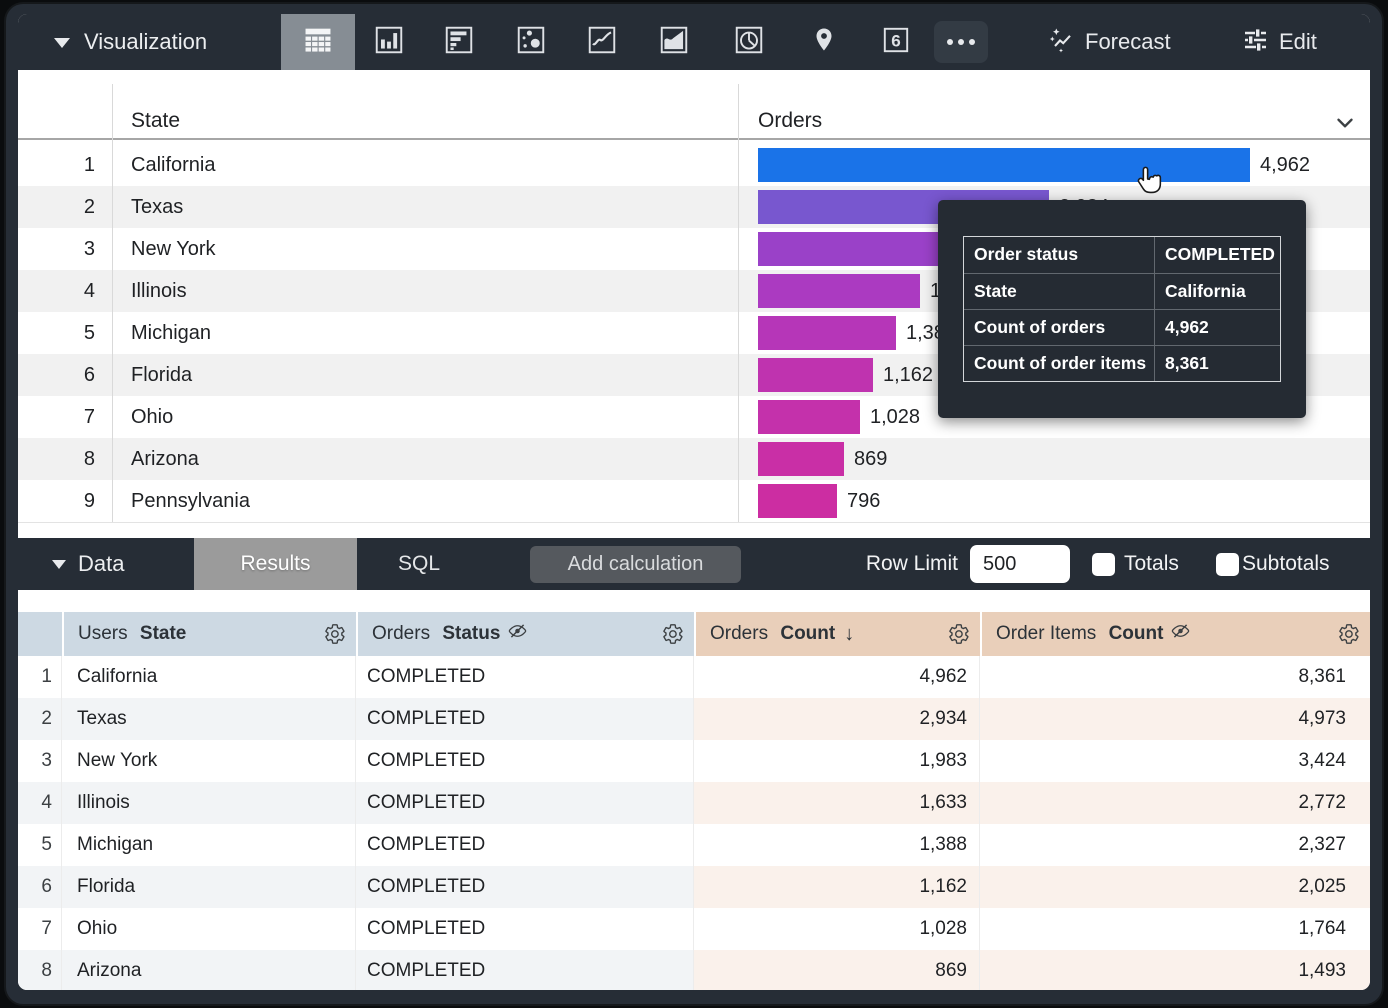 This screenshot has width=1388, height=1008. I want to click on cell-users-state: California, so click(209, 677).